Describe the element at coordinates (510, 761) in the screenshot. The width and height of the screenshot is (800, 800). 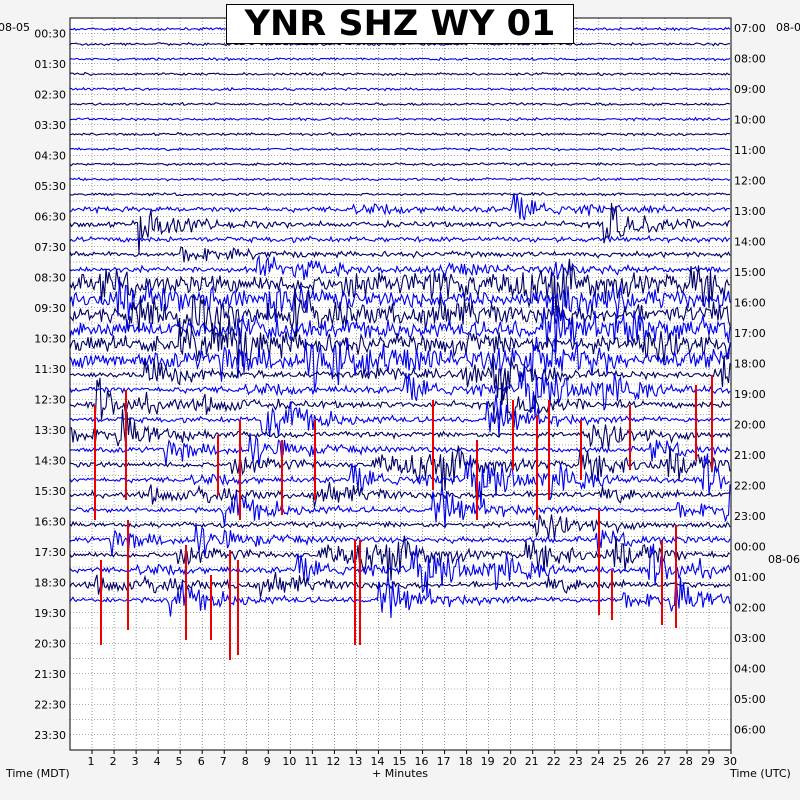
I see `minute-tick-label: 20` at that location.